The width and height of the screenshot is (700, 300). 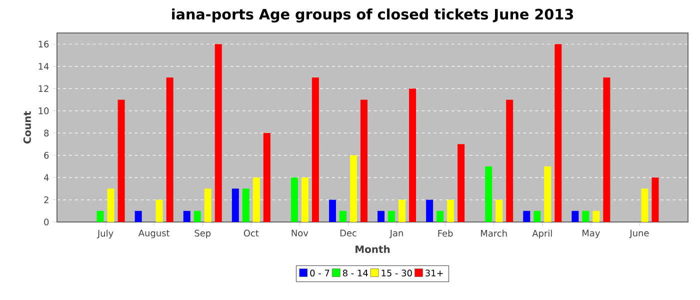 I want to click on y-tick-label: 10, so click(x=43, y=110).